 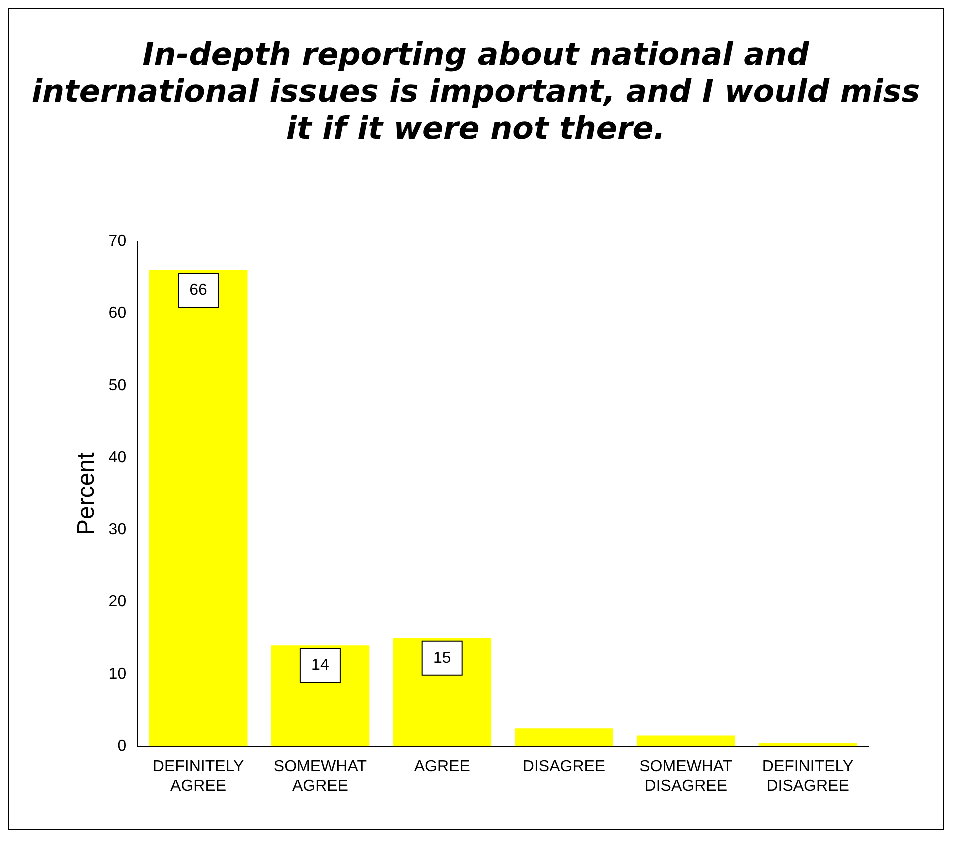 What do you see at coordinates (808, 776) in the screenshot?
I see `x-tick-label: DEFINITELY DISAGREE` at bounding box center [808, 776].